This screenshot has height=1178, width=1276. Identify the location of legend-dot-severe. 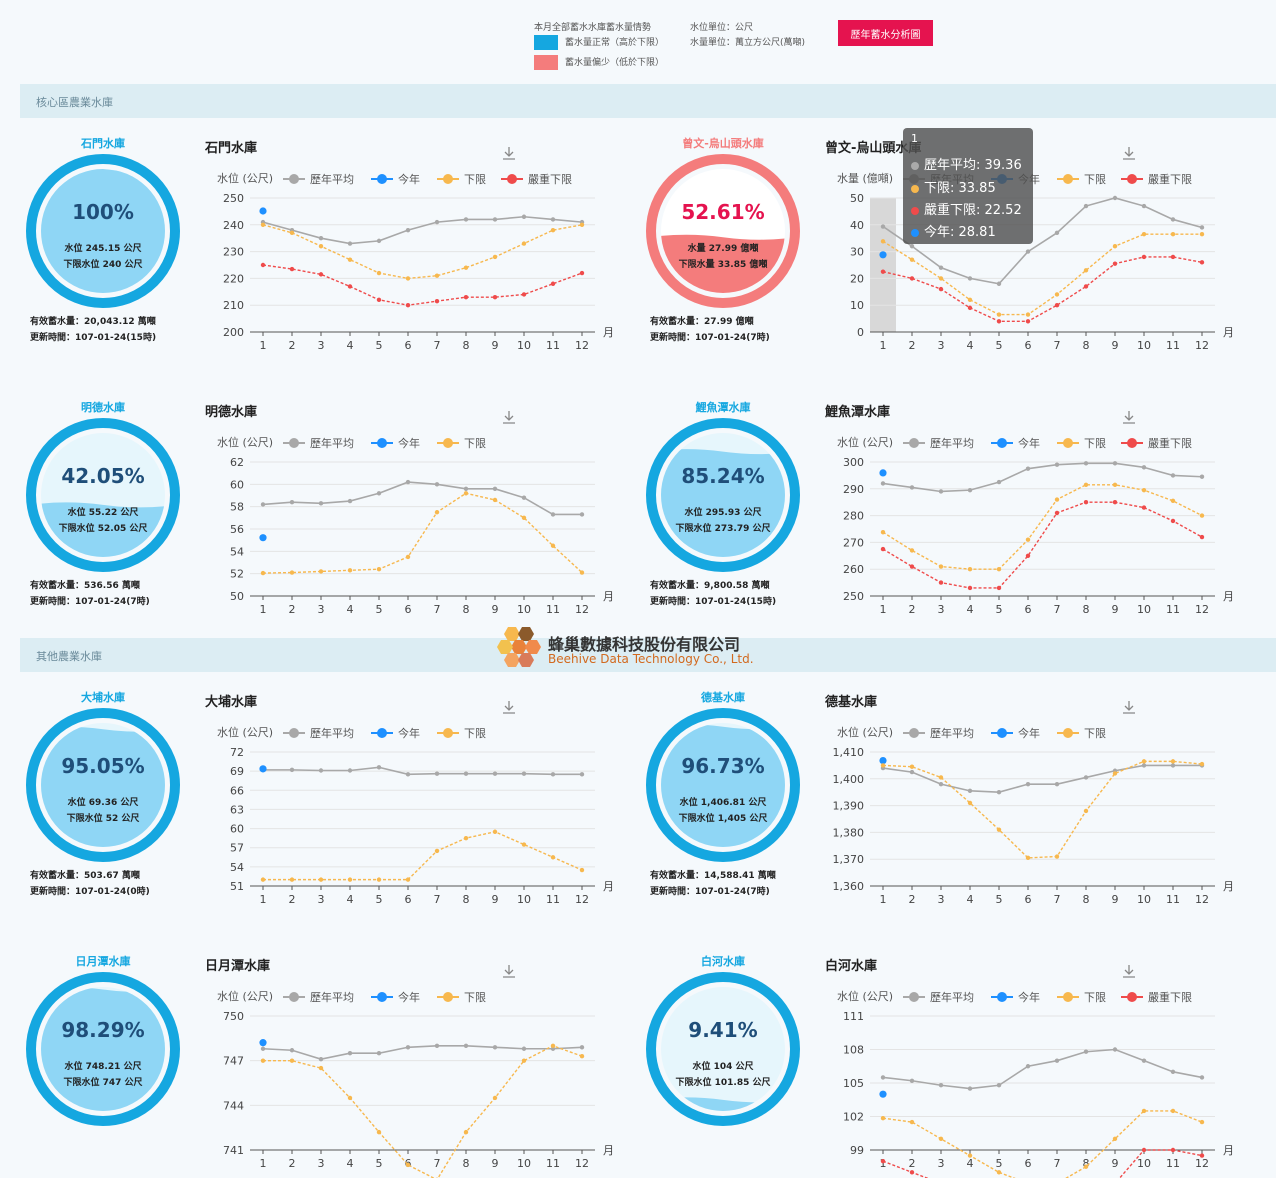
(512, 179).